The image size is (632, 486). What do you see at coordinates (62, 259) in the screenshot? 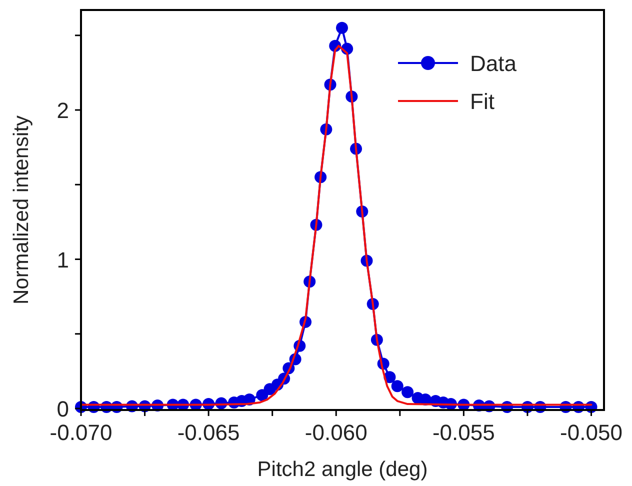
I see `y-tick-label: 1` at bounding box center [62, 259].